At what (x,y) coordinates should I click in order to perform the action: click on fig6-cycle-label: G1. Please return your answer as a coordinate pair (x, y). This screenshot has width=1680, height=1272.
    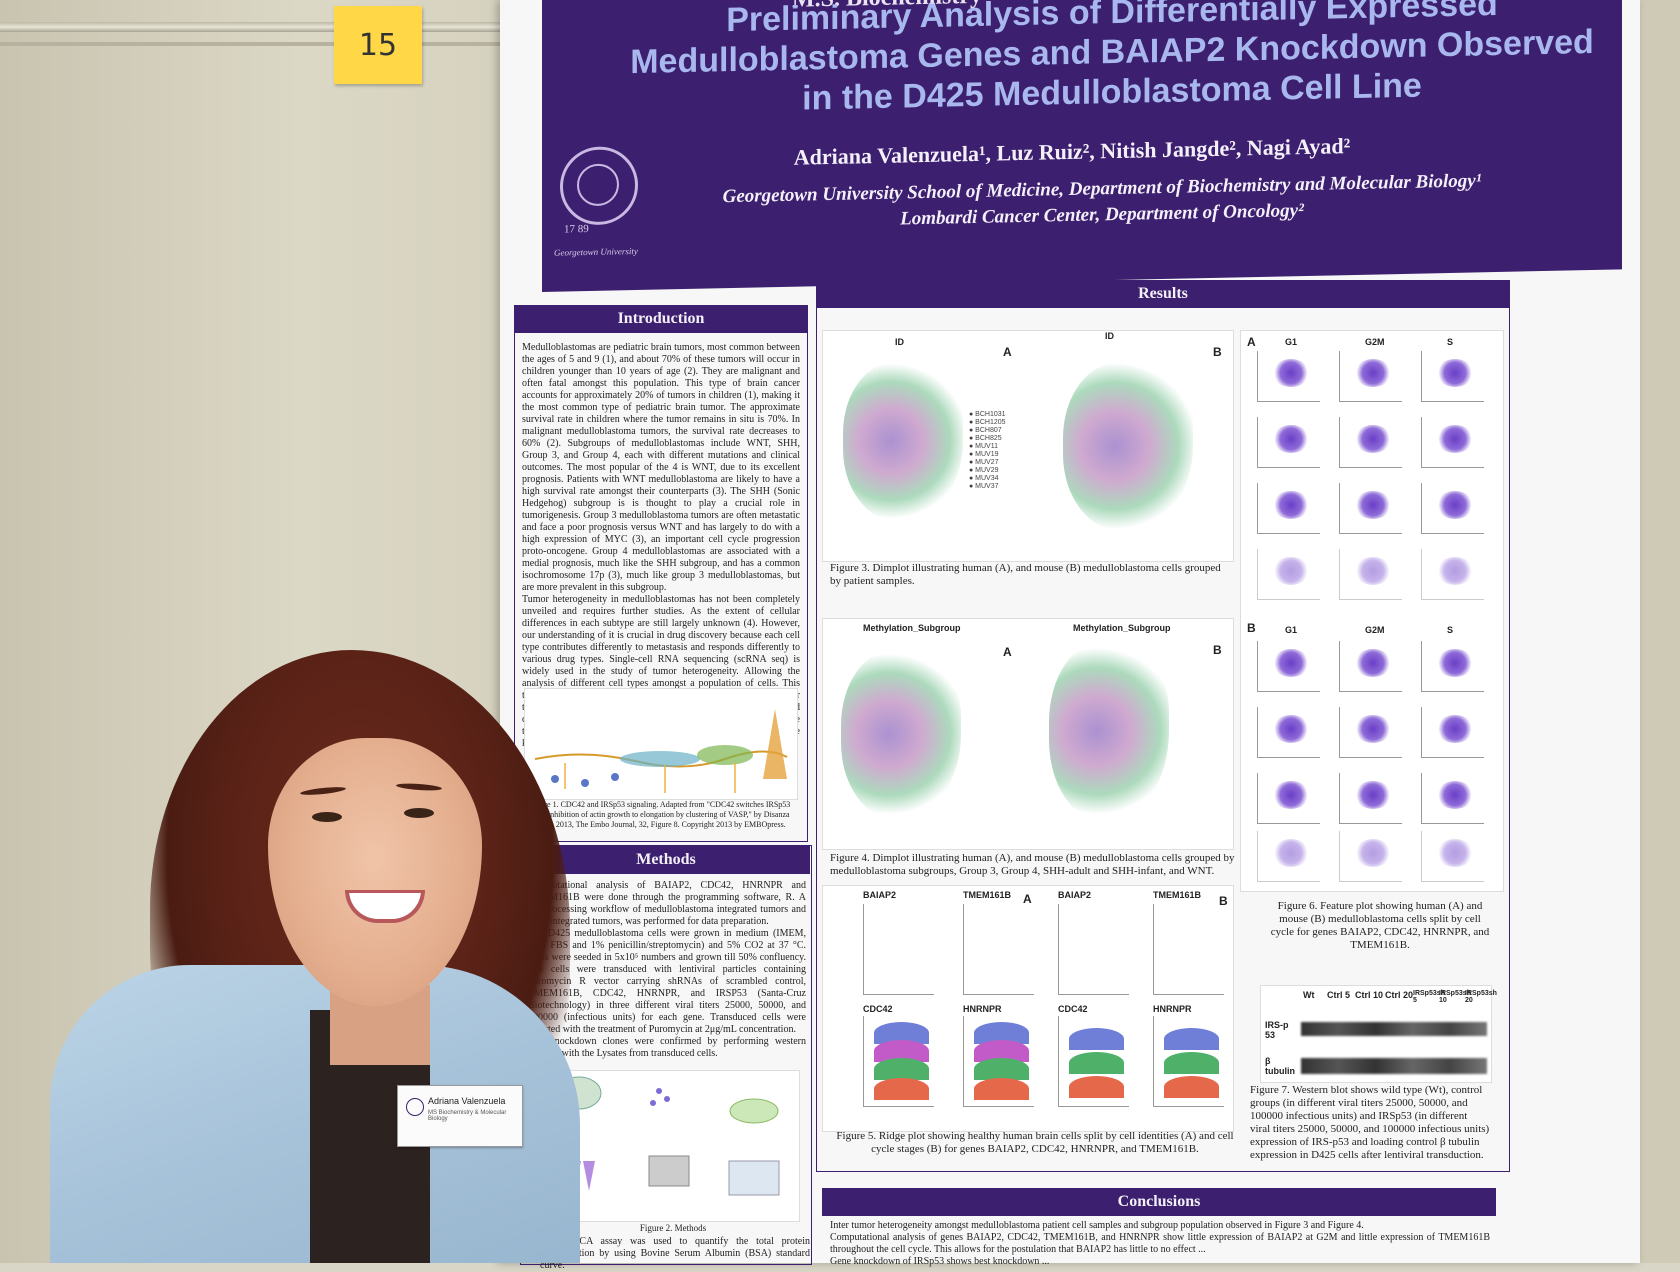
    Looking at the image, I should click on (1291, 342).